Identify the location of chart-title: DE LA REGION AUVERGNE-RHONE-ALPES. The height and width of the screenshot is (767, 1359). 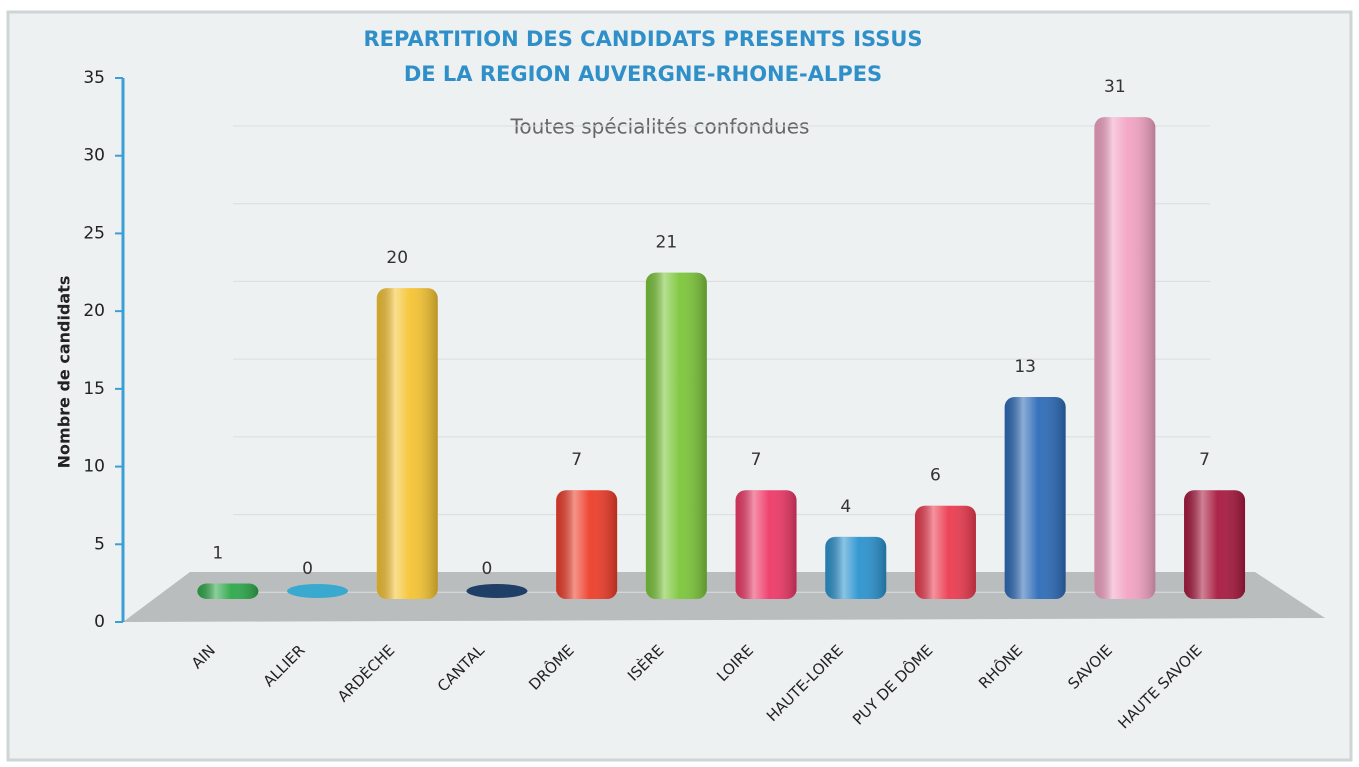
(643, 74).